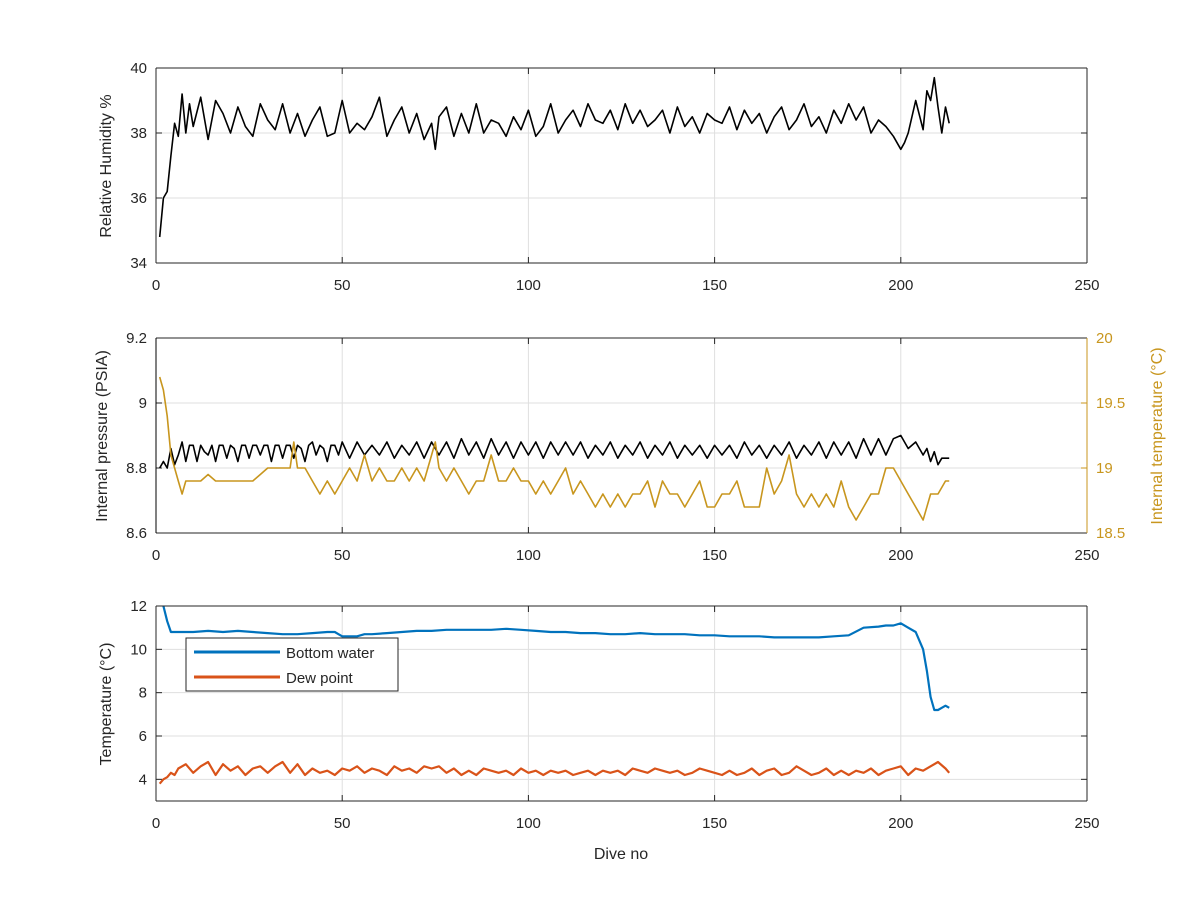  I want to click on y-tick-labels: 34 36 38 40, so click(138, 166).